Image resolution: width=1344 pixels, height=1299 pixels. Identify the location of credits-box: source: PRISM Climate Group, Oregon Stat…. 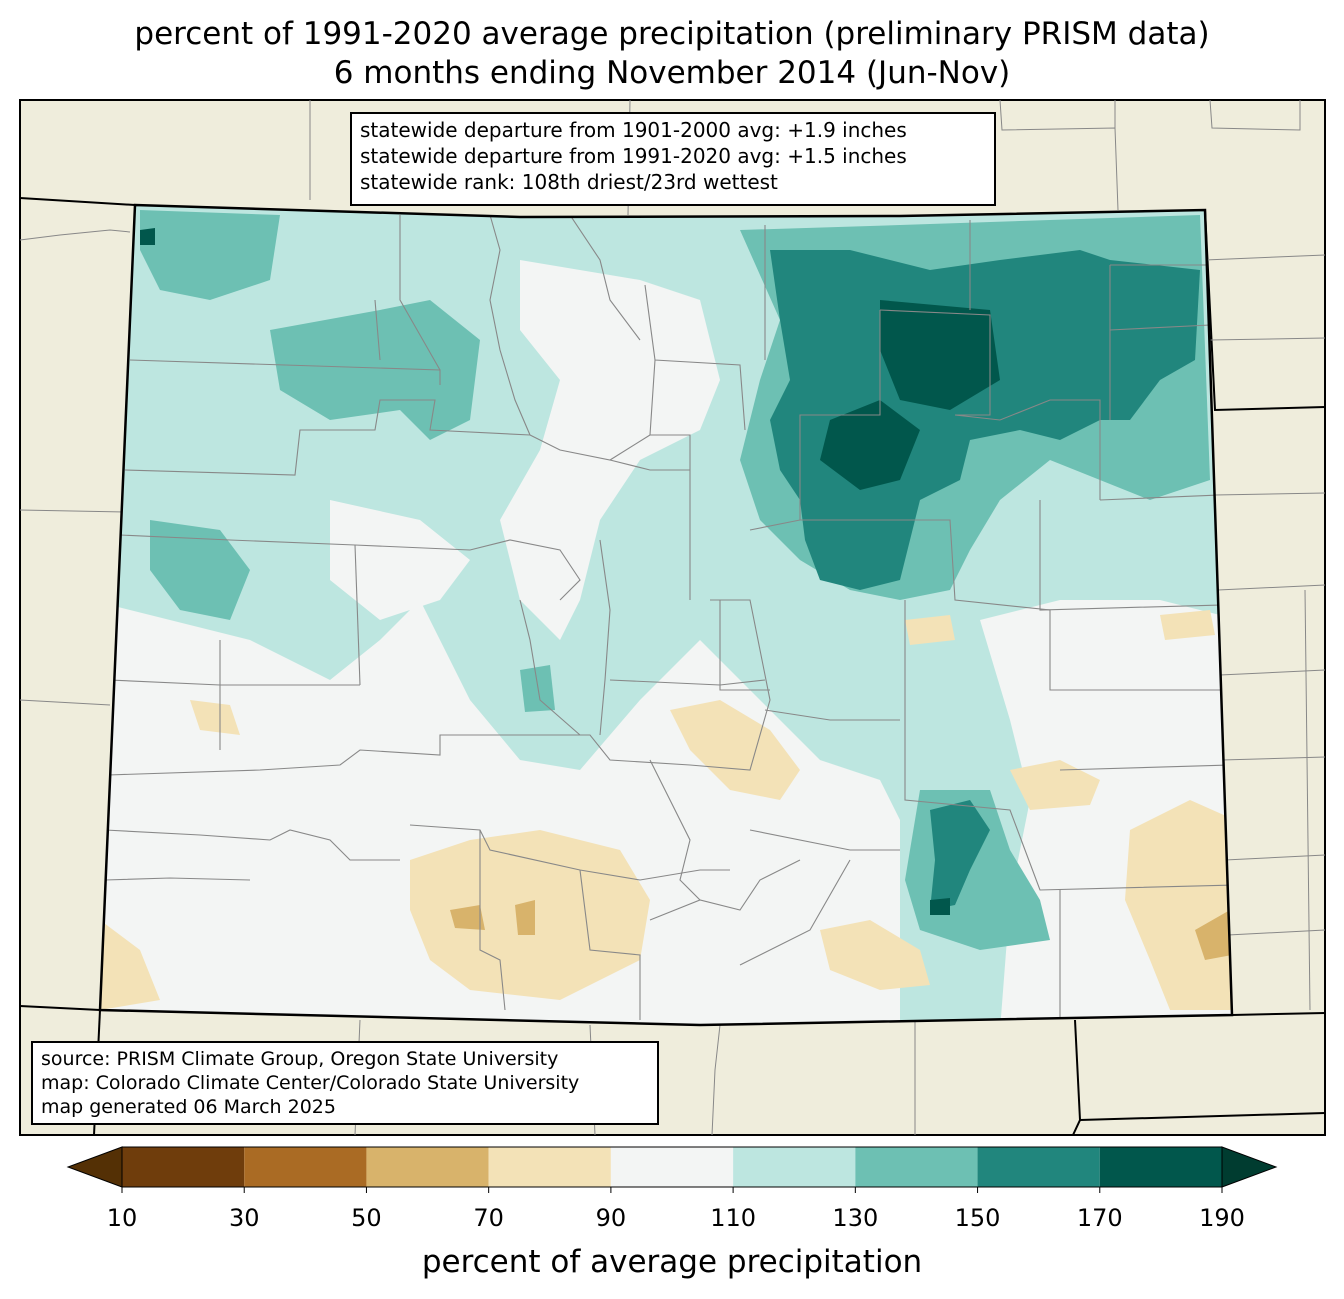
(345, 1083).